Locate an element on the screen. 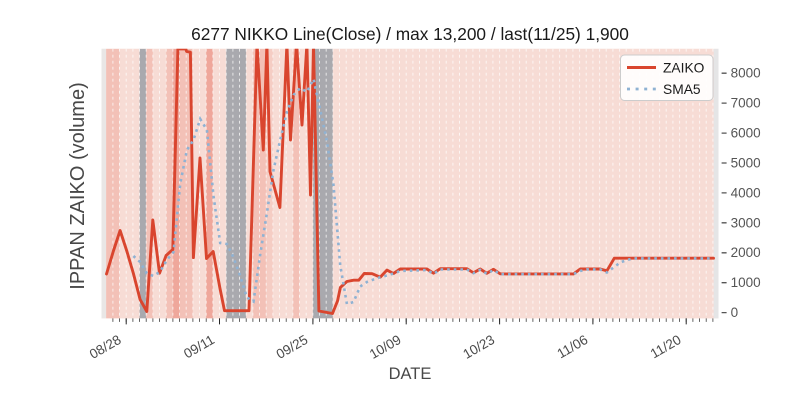 This screenshot has height=400, width=800. svg-text: 5000 is located at coordinates (746, 163).